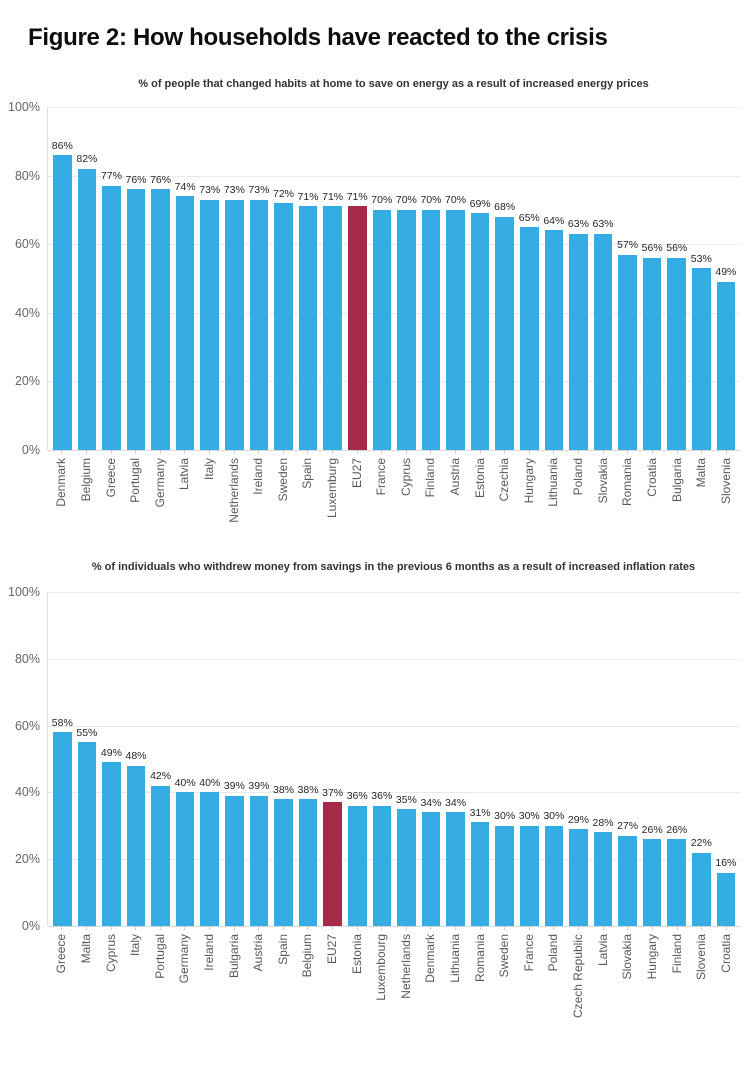 This screenshot has width=746, height=1068. I want to click on x-axis-label-denmark: Denmark, so click(430, 958).